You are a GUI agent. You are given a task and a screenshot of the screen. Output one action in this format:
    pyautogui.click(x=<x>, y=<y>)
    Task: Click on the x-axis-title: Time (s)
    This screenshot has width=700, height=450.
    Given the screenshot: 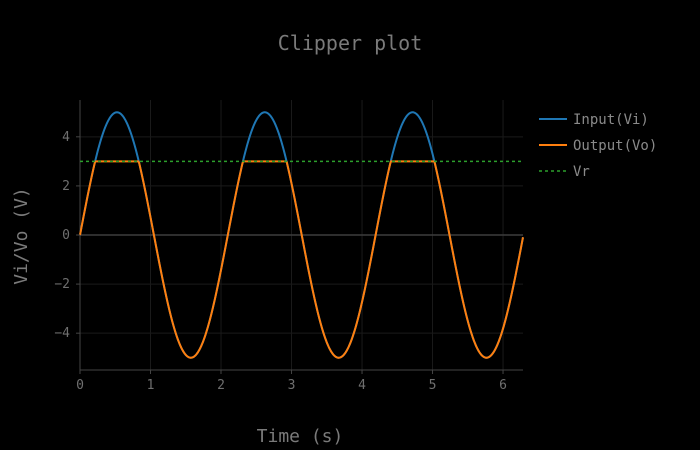 What is the action you would take?
    pyautogui.click(x=300, y=436)
    